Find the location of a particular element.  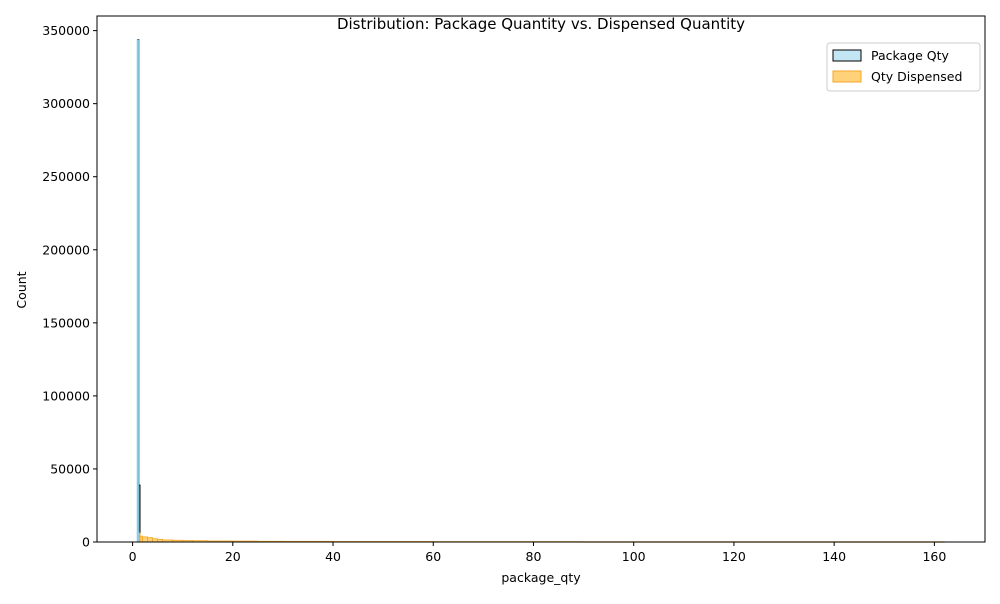

x-tick-label: 80 is located at coordinates (534, 556).